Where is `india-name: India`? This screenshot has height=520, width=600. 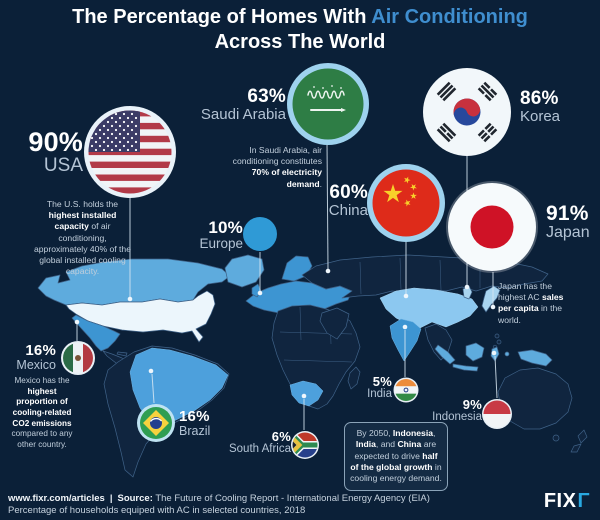
india-name: India is located at coordinates (379, 393).